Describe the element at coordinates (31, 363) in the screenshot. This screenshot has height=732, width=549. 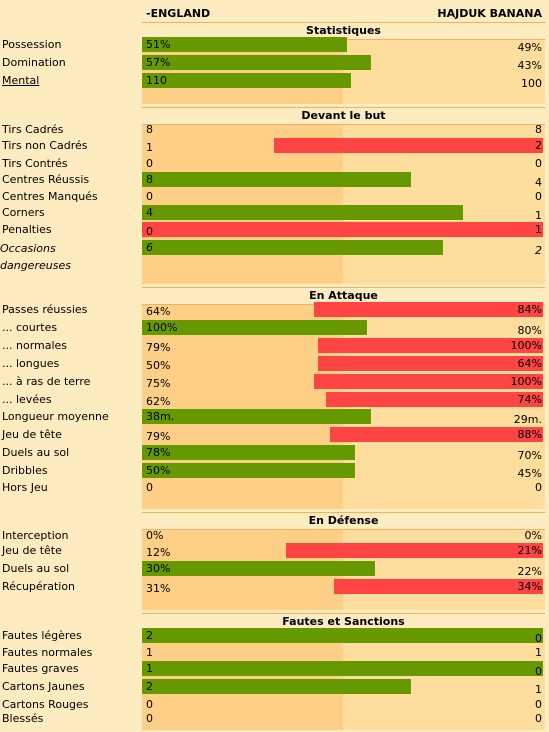
I see `stat-label: ... longues` at that location.